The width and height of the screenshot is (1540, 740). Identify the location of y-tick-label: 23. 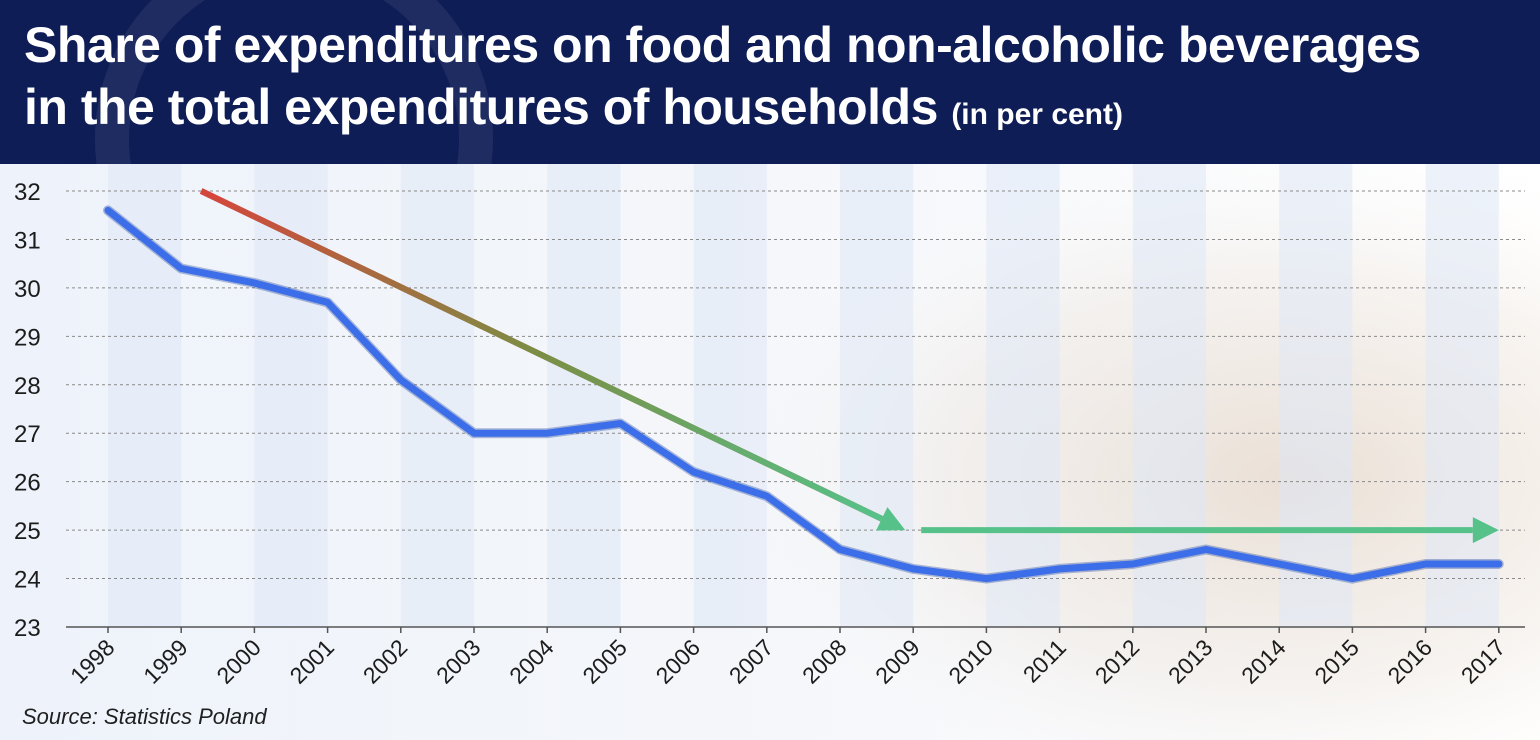
(27, 628).